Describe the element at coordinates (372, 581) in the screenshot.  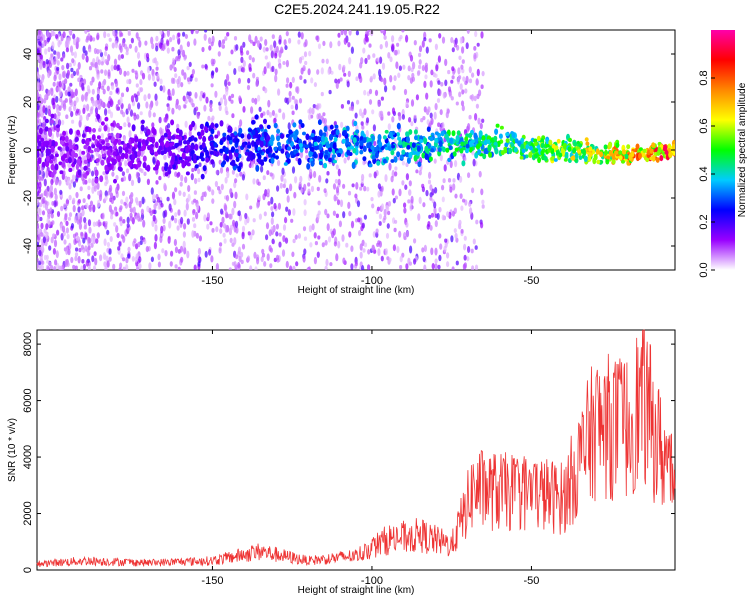
I see `x-tick-label: -100` at that location.